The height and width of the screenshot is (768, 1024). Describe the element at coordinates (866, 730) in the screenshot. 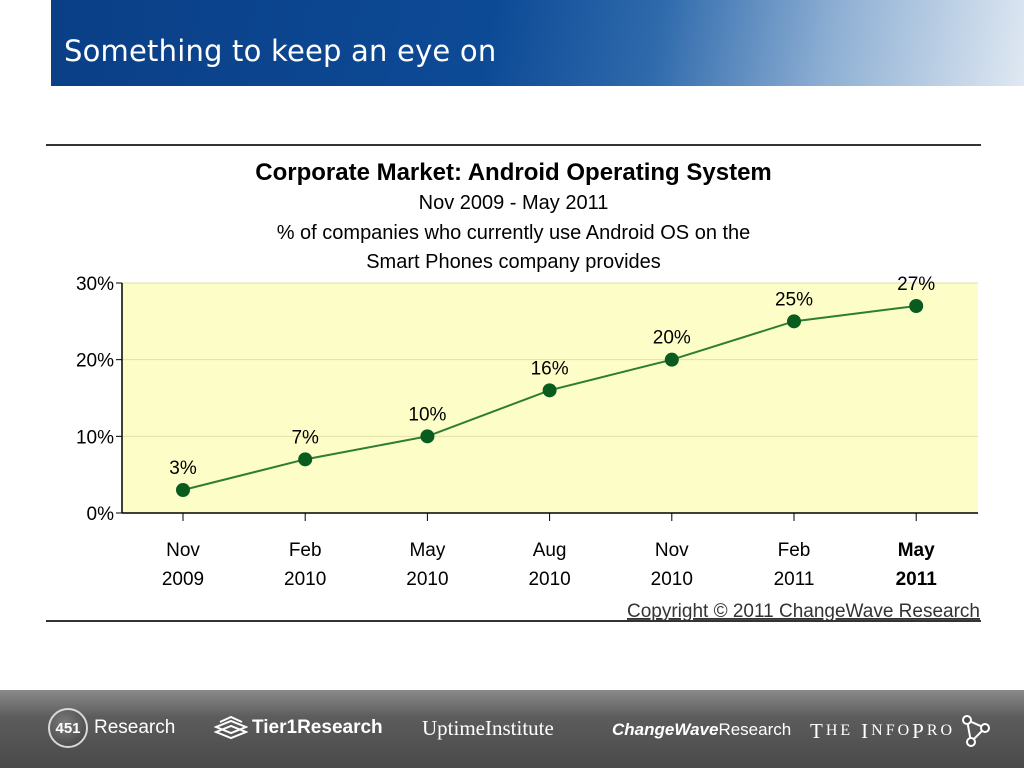

I see `tip-i: I` at that location.